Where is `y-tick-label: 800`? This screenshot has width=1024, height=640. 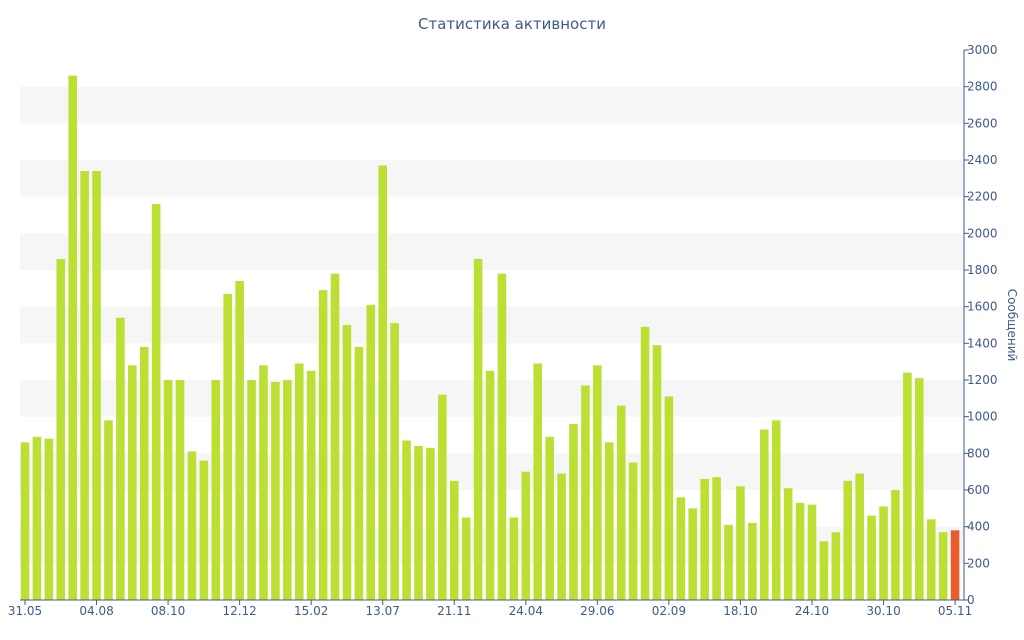 y-tick-label: 800 is located at coordinates (978, 453).